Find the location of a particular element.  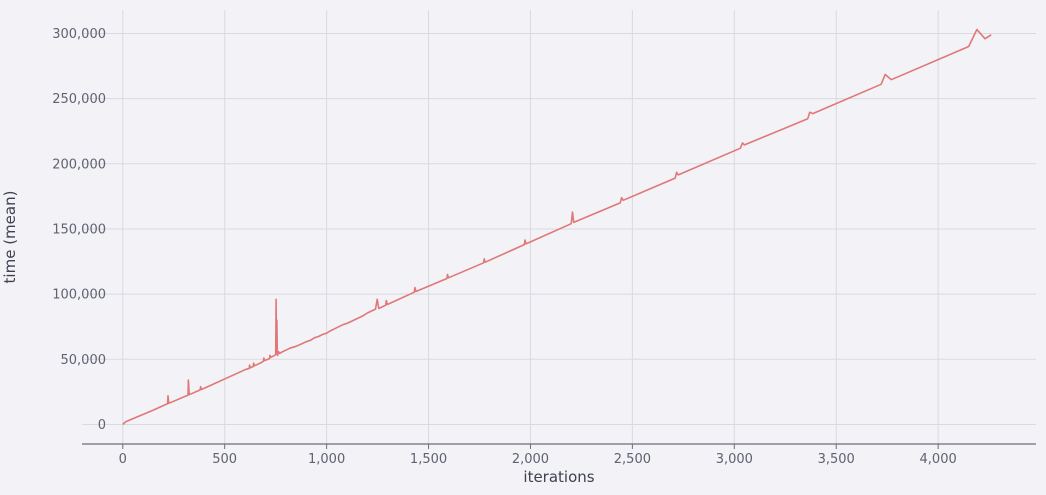

x-tick-label: 2,000 is located at coordinates (530, 459).